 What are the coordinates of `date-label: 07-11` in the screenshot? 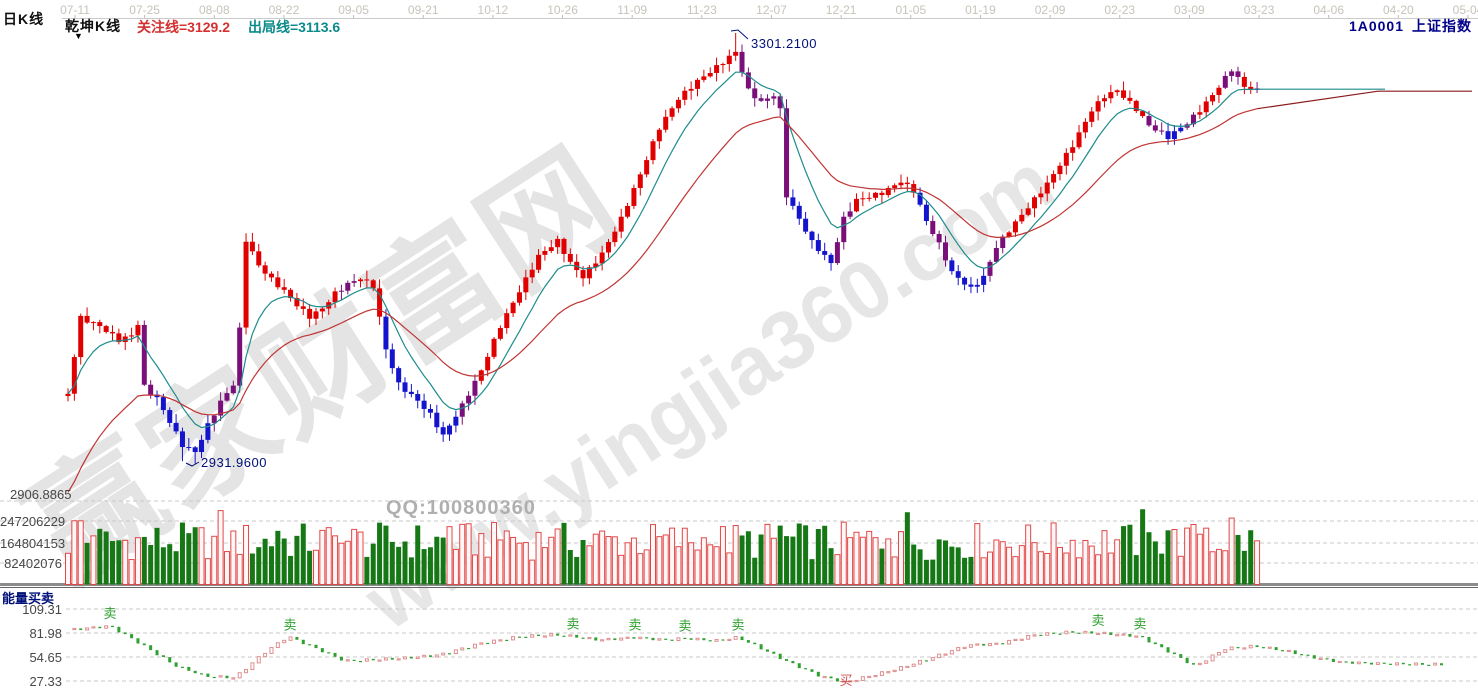 It's located at (75, 10).